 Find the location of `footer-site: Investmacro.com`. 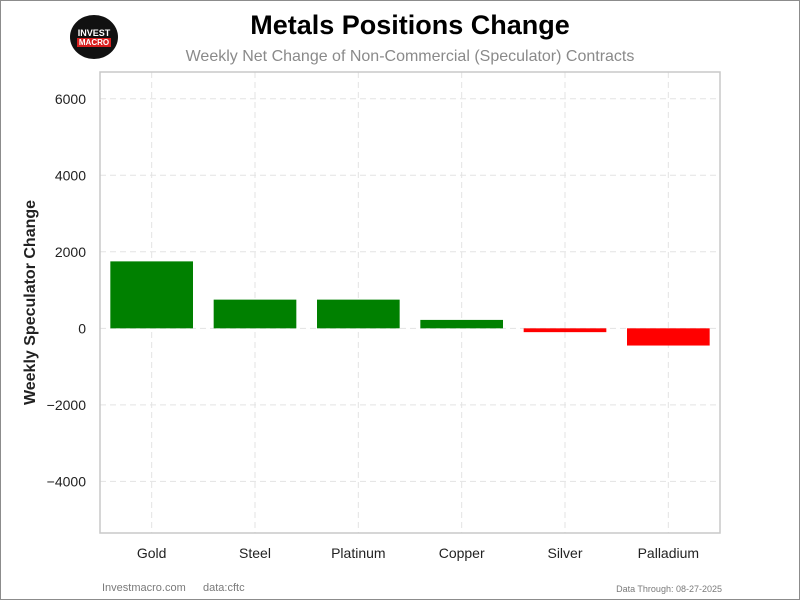

footer-site: Investmacro.com is located at coordinates (144, 588).